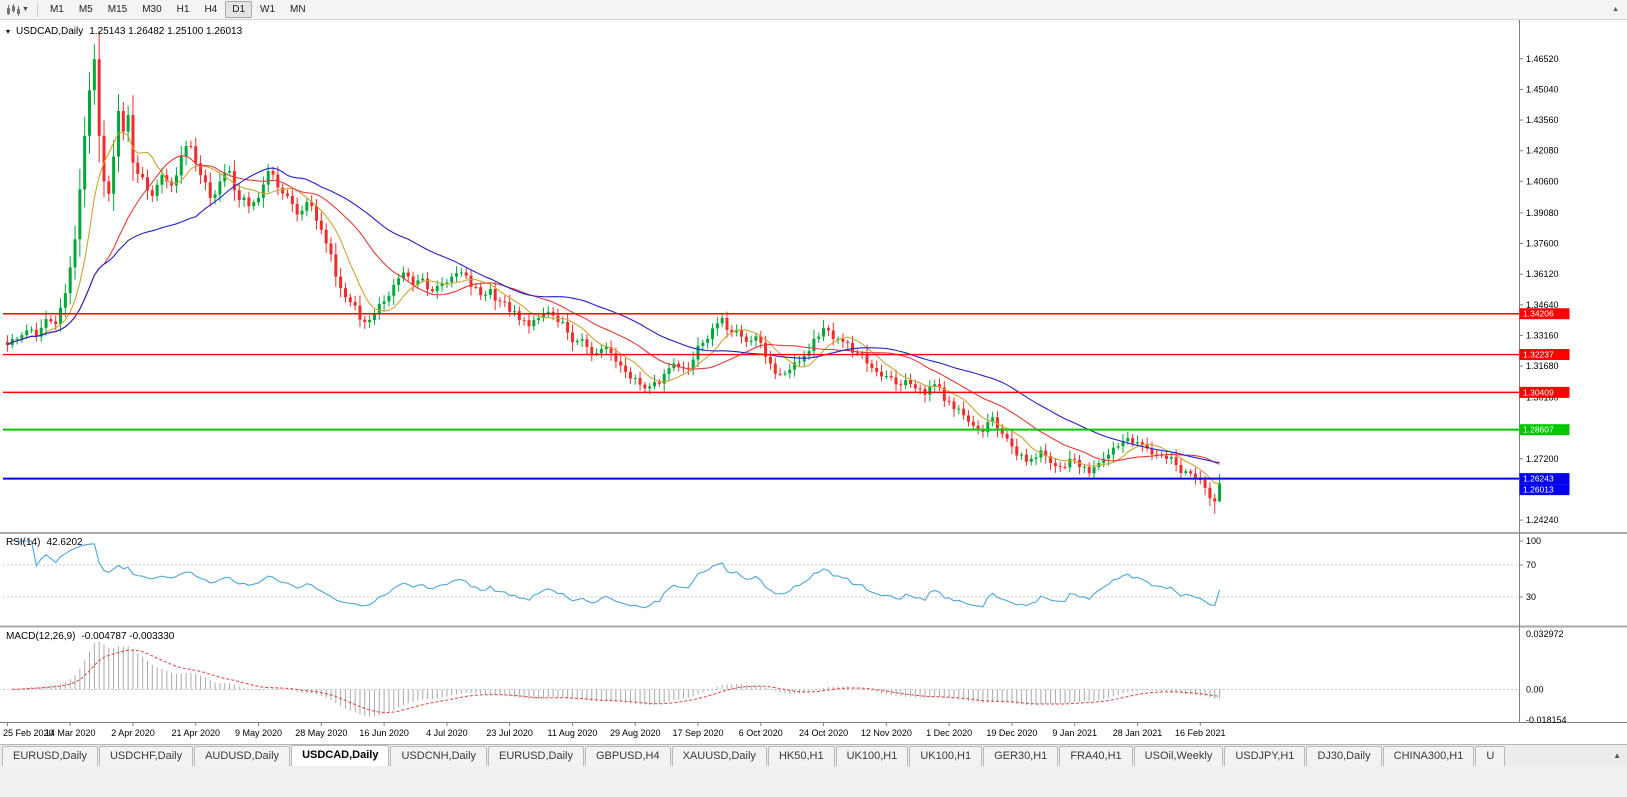  I want to click on macd-signal-line, so click(616, 681).